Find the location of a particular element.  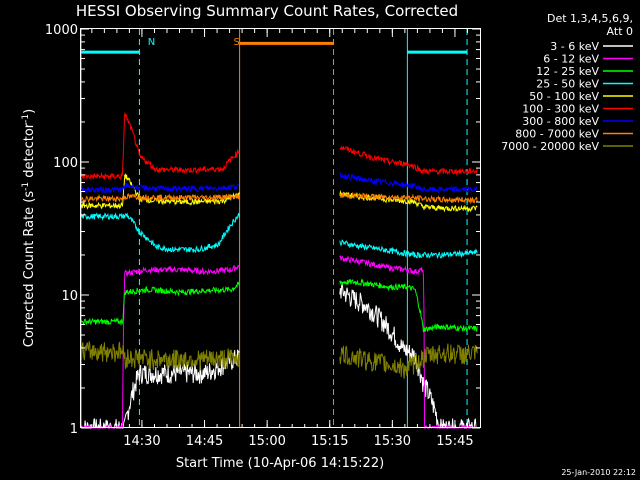

y-axis-label: Corrected Count Rate (s-1 detector-1) is located at coordinates (29, 228).